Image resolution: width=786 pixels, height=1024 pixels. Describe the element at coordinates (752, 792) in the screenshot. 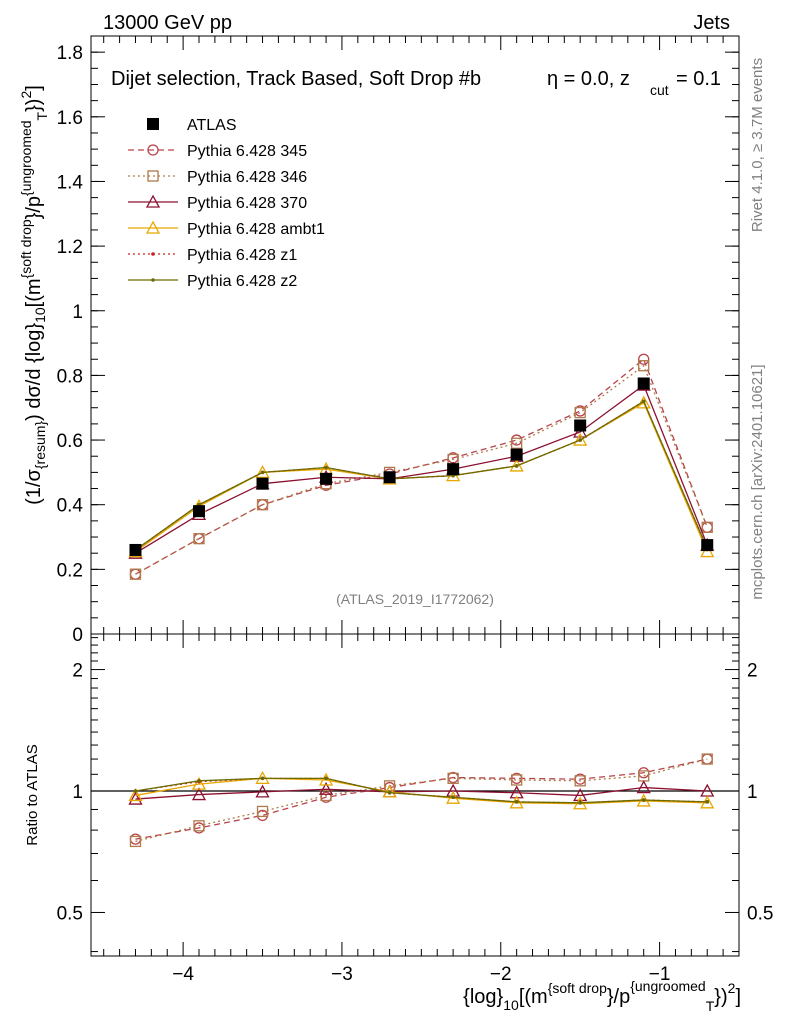

I see `ratio-y-tick-label-right: 1` at that location.